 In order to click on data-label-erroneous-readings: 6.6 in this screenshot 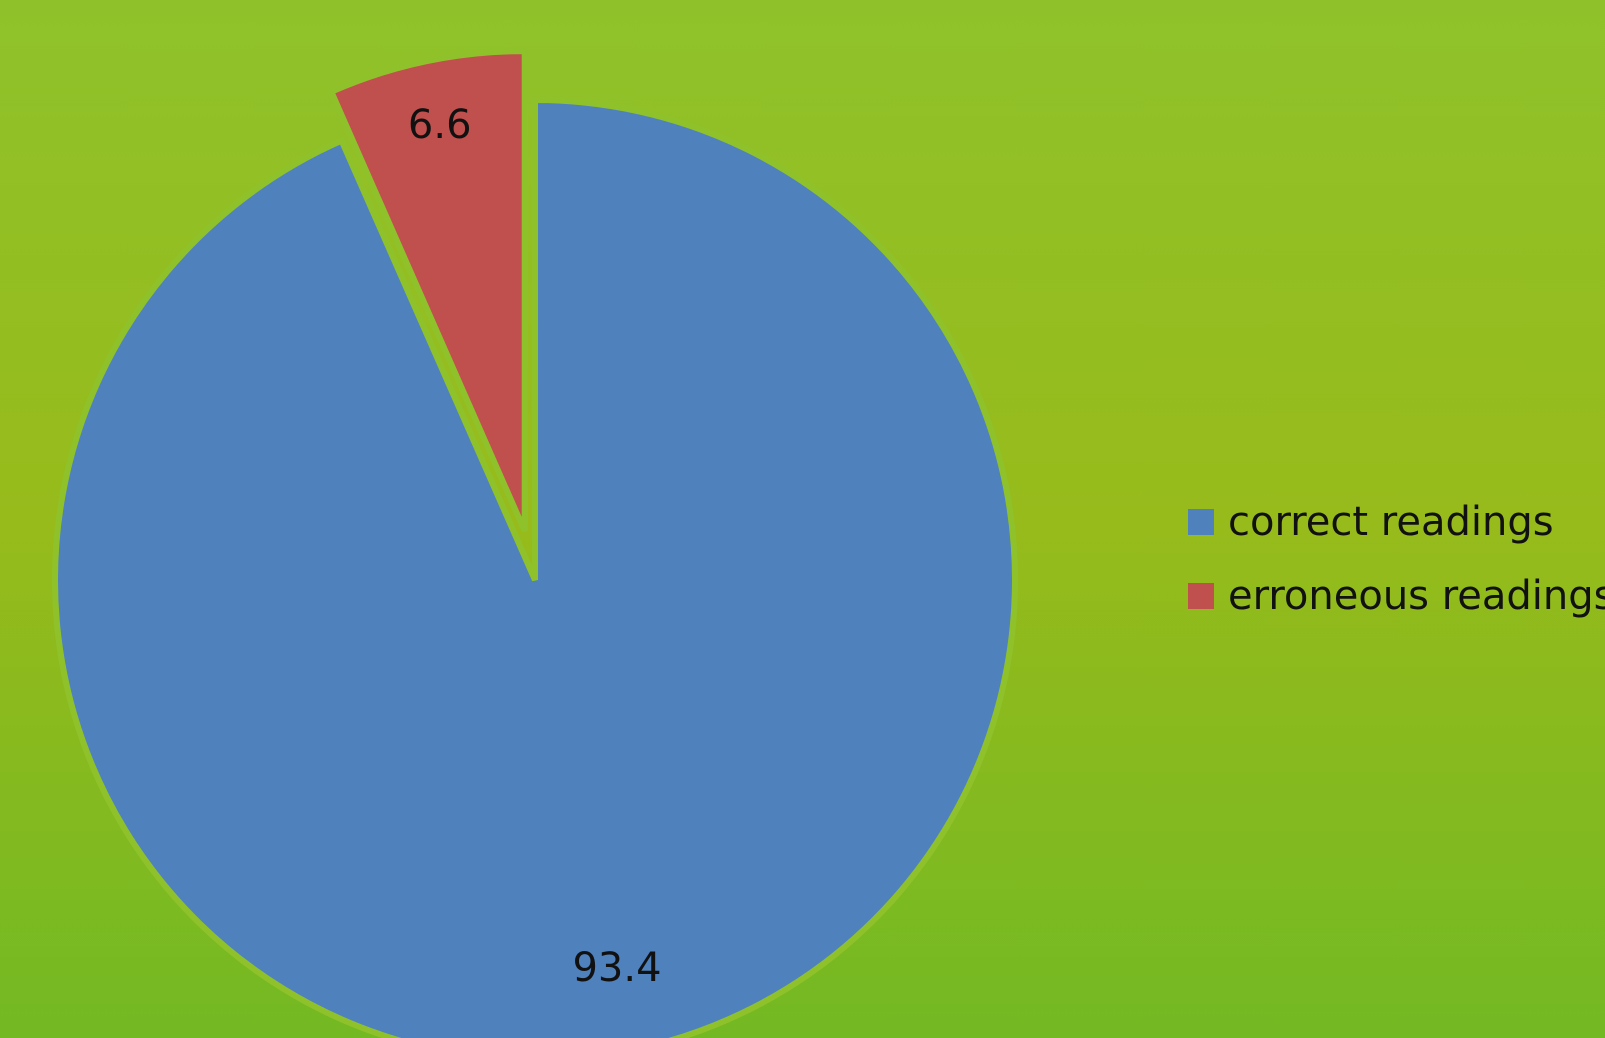, I will do `click(440, 125)`.